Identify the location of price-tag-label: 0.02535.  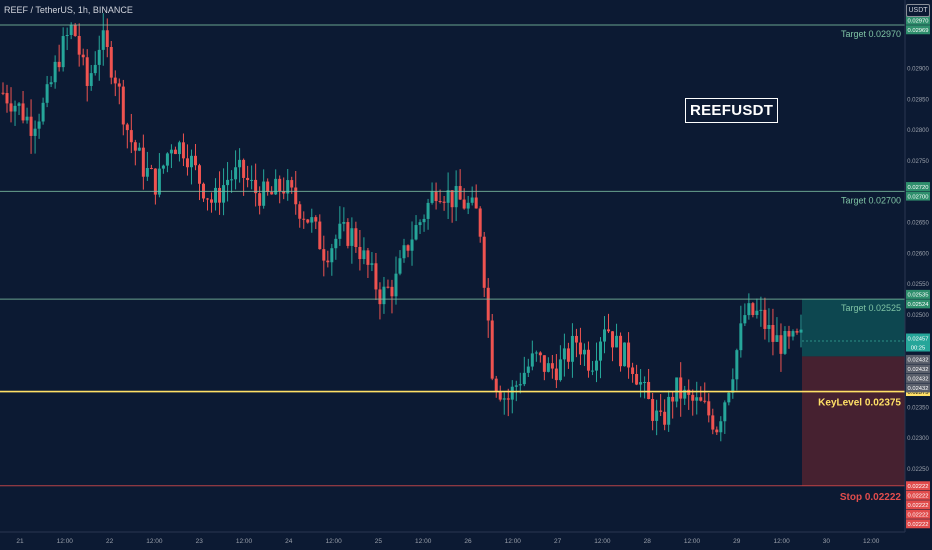
(918, 296).